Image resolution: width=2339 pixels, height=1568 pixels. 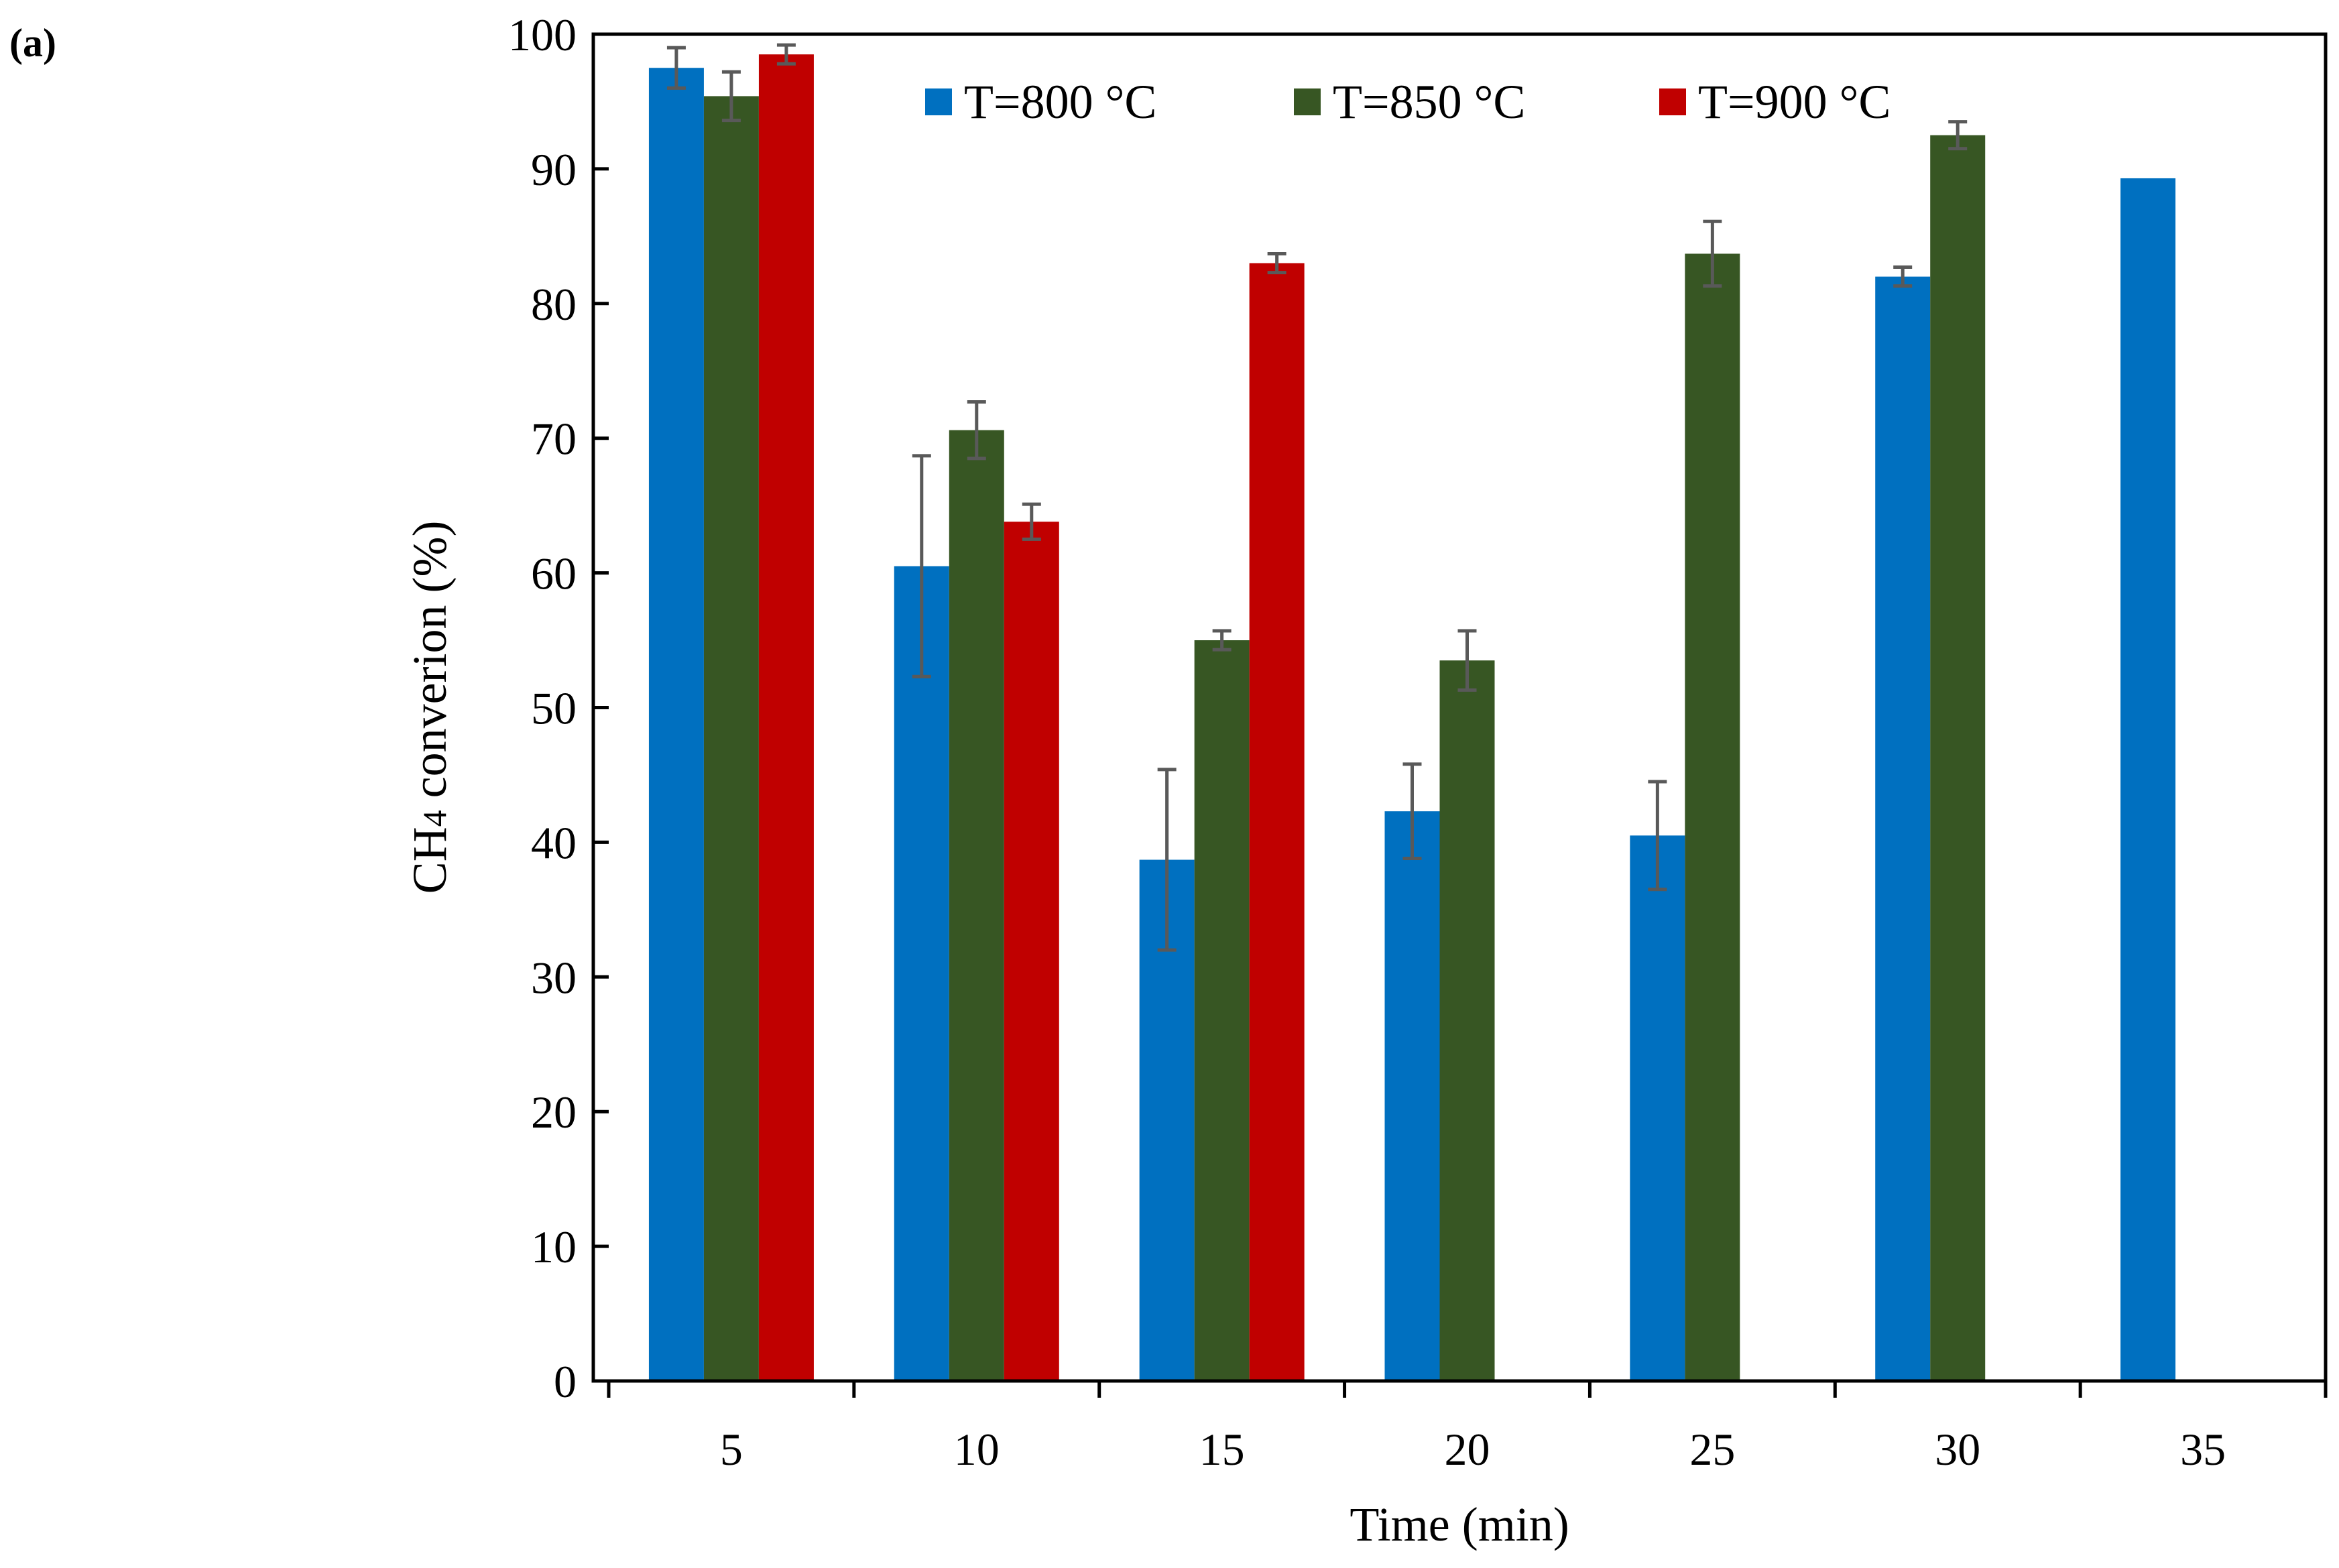 I want to click on legend-item: T=900 °C, so click(x=1775, y=102).